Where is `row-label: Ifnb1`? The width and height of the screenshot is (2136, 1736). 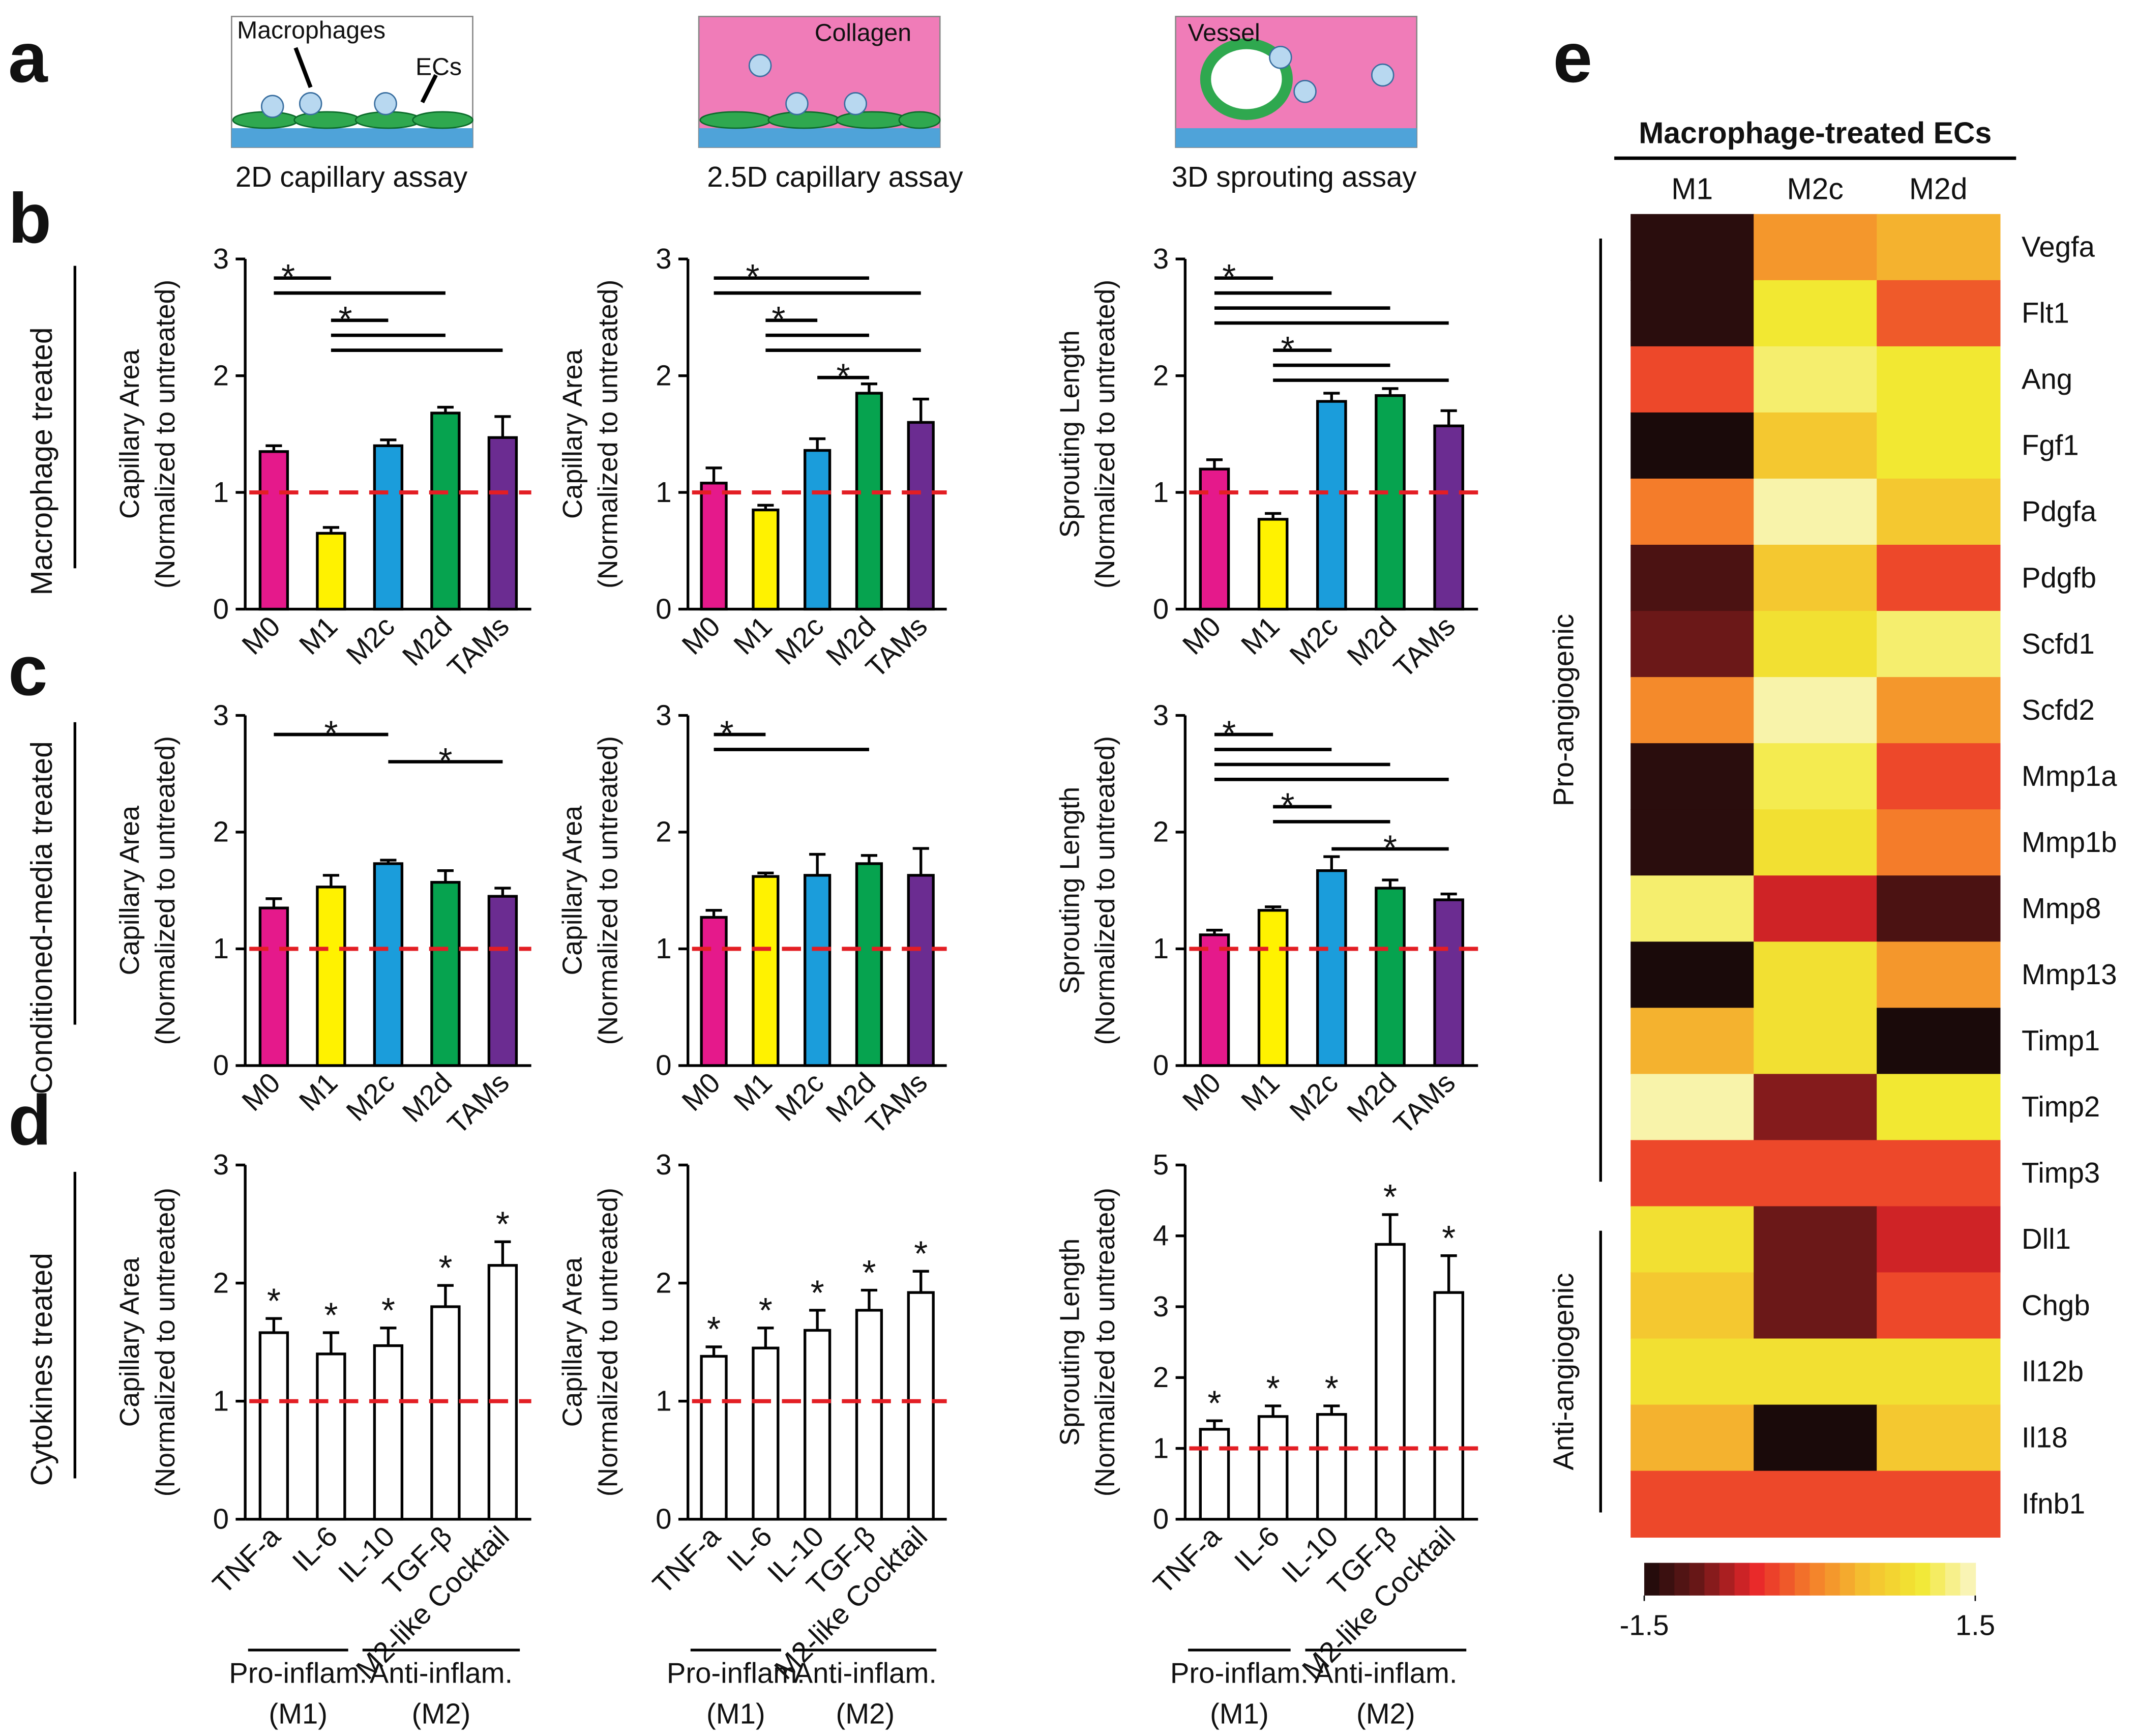
row-label: Ifnb1 is located at coordinates (2053, 1503).